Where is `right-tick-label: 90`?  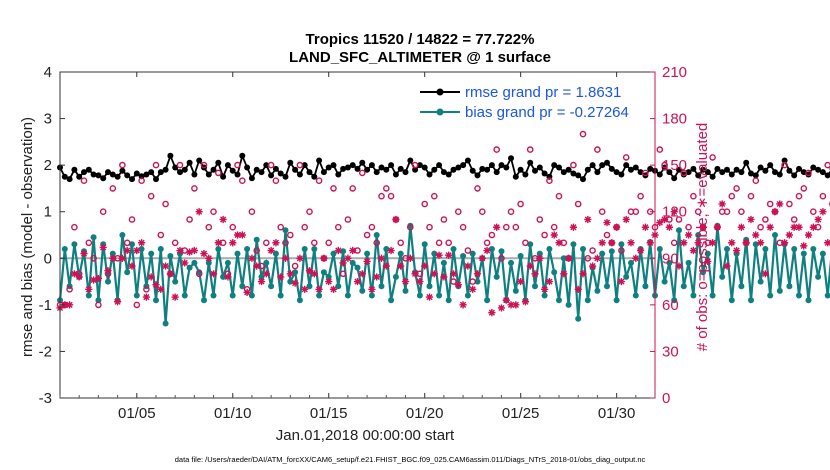 right-tick-label: 90 is located at coordinates (670, 258).